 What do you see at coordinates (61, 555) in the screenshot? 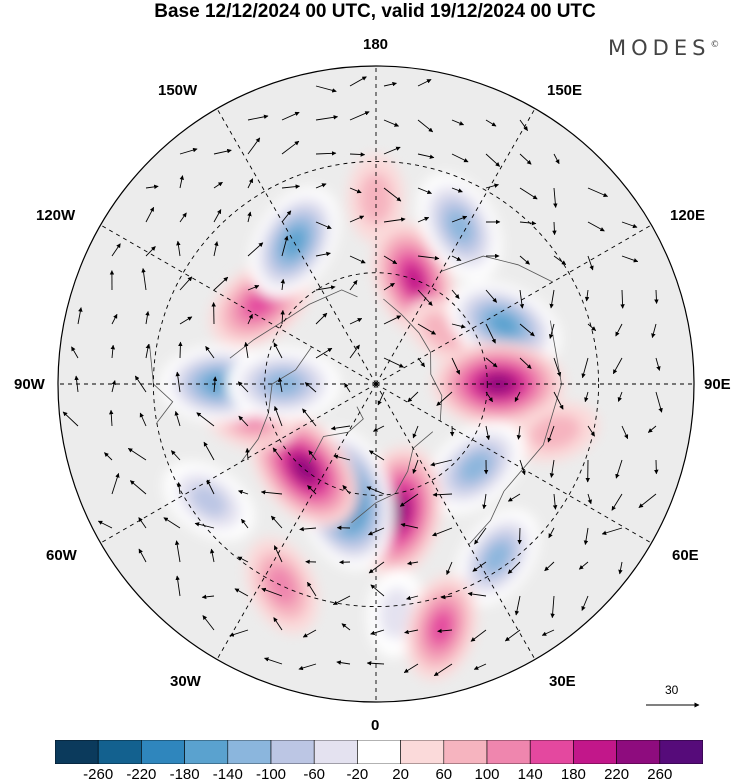
I see `longitude-label-60w: 60W` at bounding box center [61, 555].